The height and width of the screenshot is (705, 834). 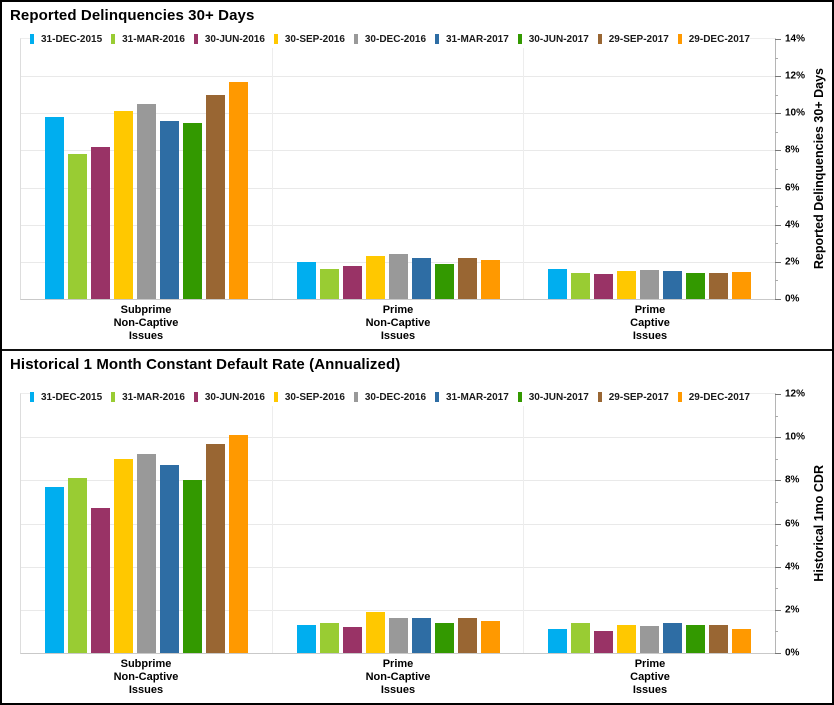 I want to click on y-tick-label: 12%, so click(x=795, y=76).